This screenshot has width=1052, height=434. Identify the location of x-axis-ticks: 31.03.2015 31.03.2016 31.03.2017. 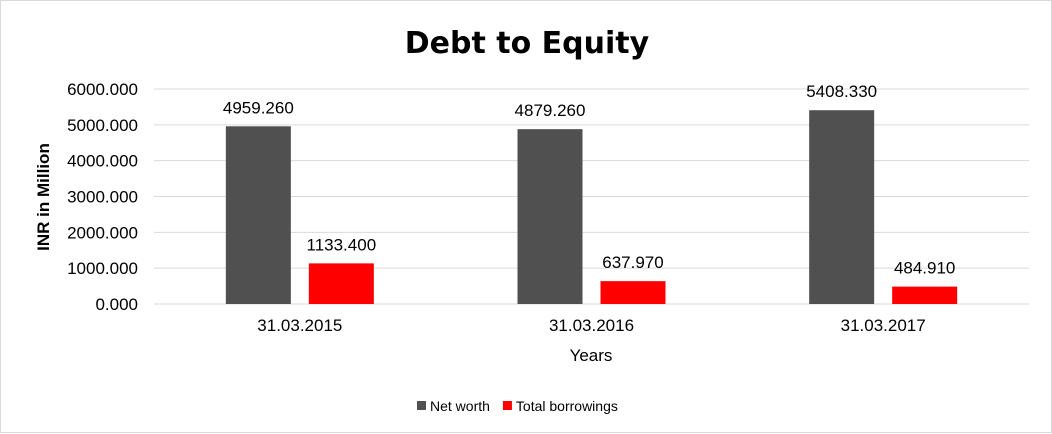
(591, 325).